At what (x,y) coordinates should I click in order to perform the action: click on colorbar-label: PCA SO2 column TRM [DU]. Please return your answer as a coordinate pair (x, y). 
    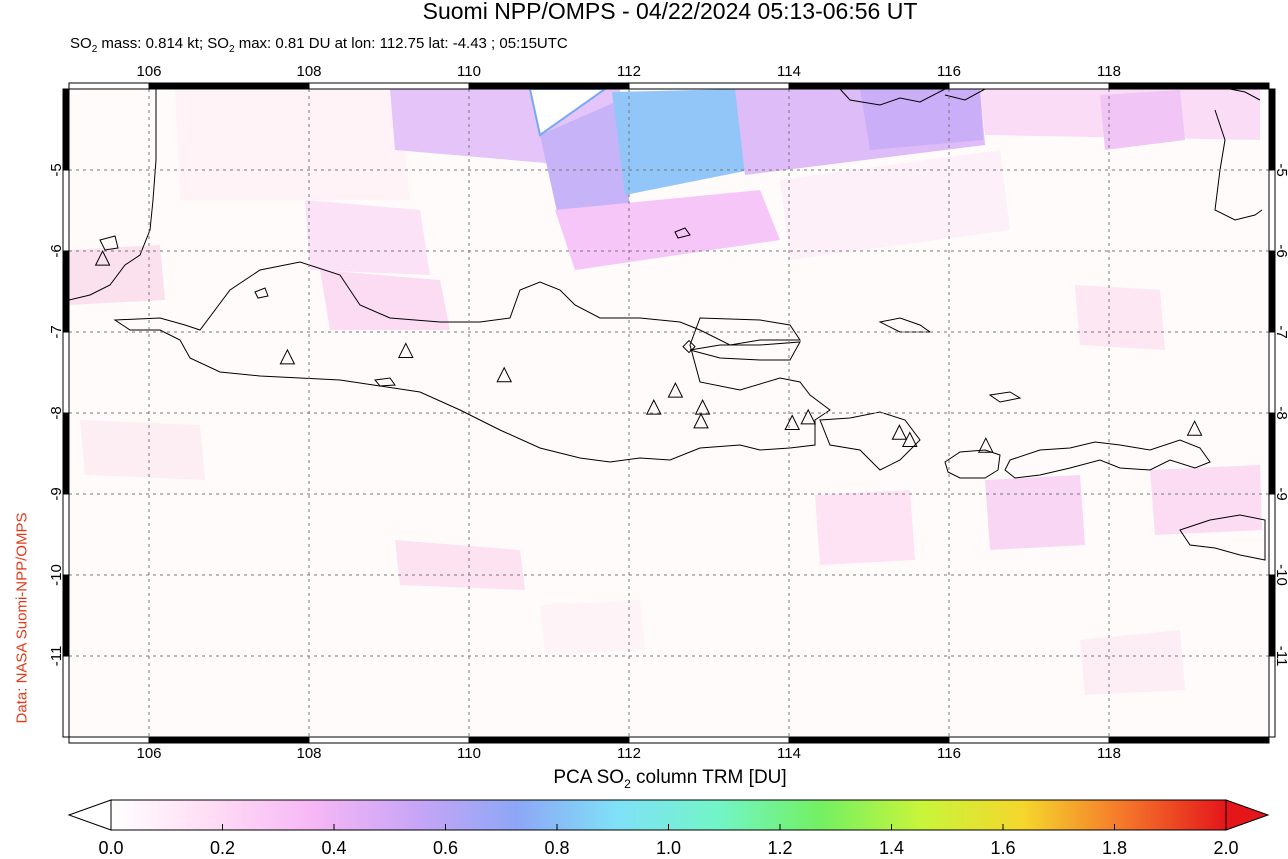
    Looking at the image, I should click on (644, 779).